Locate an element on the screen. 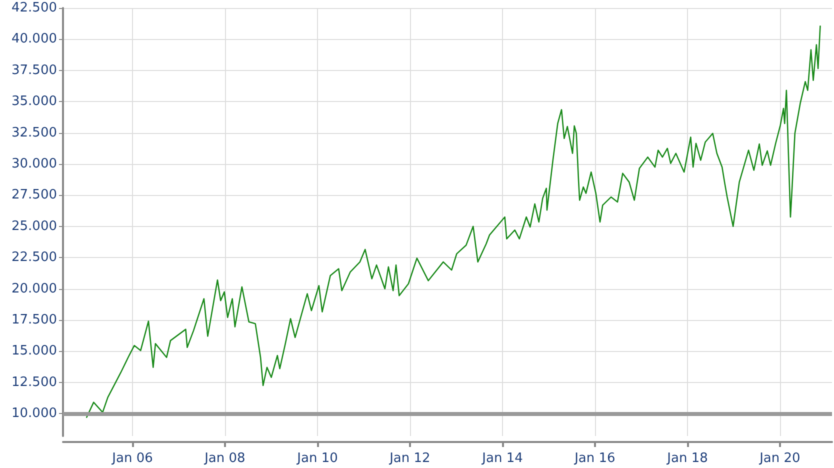 The width and height of the screenshot is (834, 468). x-tick-label: Jan 12 is located at coordinates (409, 458).